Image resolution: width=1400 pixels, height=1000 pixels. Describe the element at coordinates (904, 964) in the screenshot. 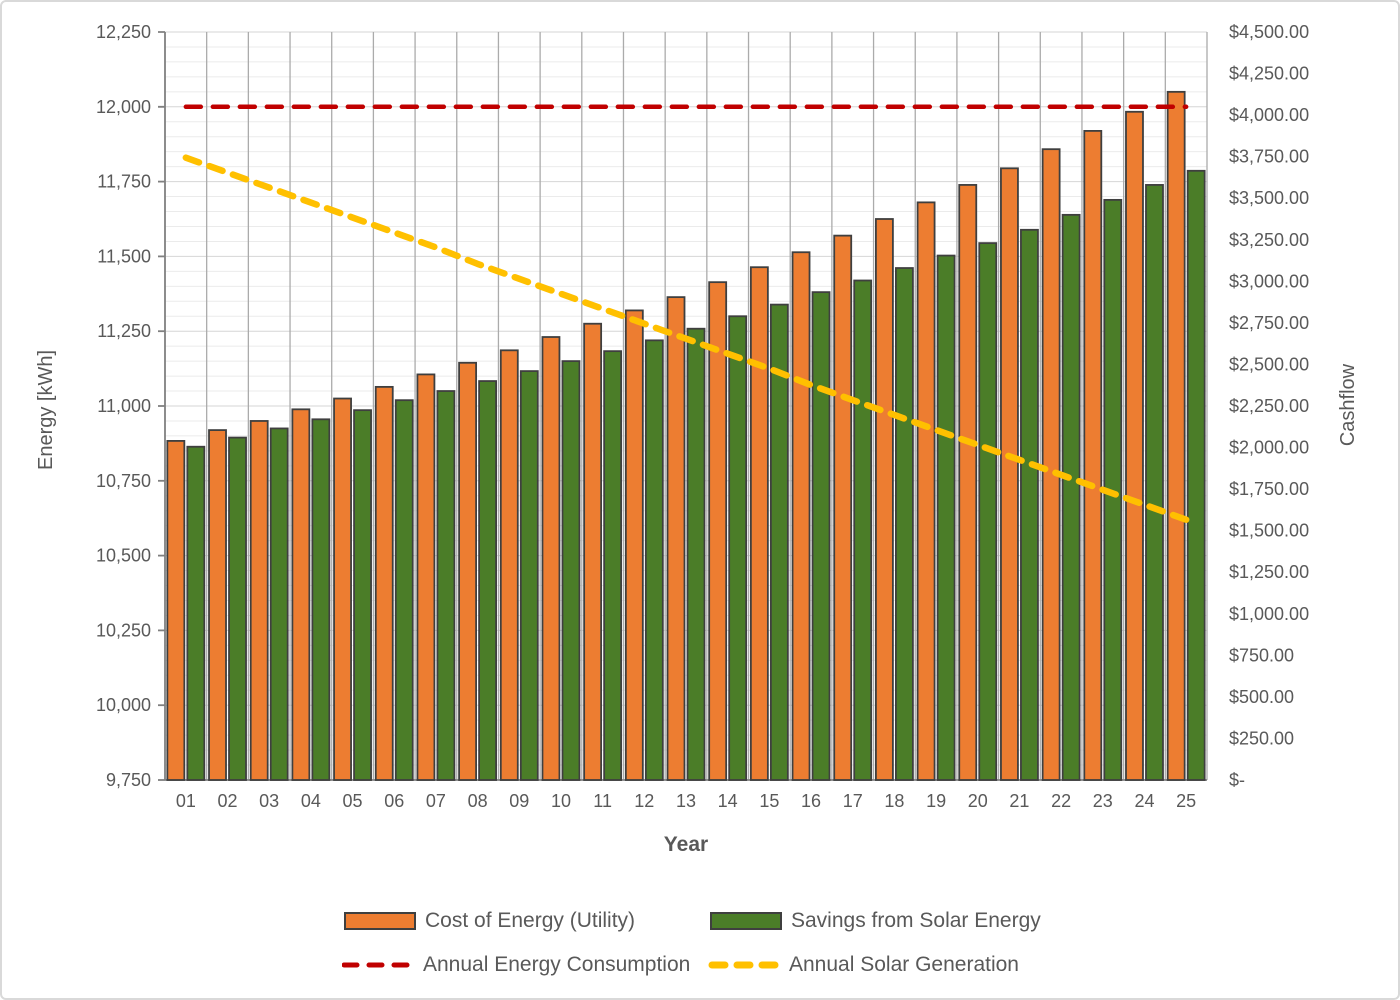

I see `legend-label-generation: Annual Solar Generation` at that location.